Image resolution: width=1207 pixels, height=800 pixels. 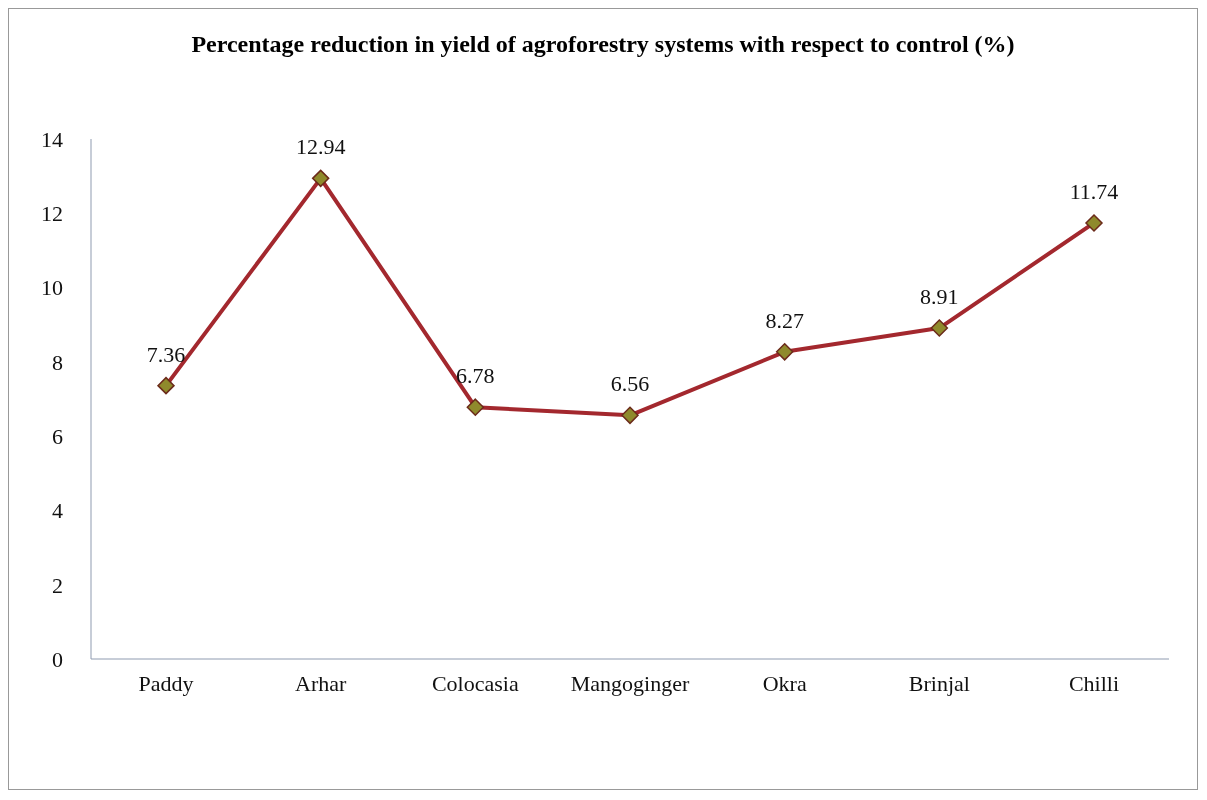 I want to click on data-label: 7.36, so click(x=166, y=354).